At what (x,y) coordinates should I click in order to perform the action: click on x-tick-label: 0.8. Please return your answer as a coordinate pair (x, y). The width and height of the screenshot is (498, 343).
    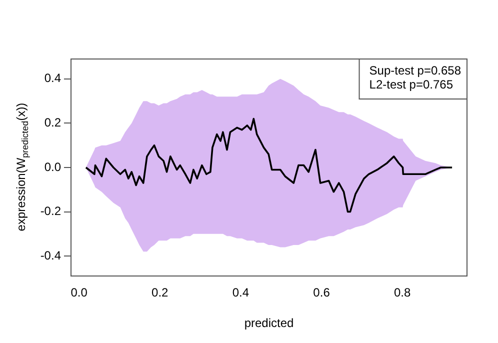
    Looking at the image, I should click on (403, 293).